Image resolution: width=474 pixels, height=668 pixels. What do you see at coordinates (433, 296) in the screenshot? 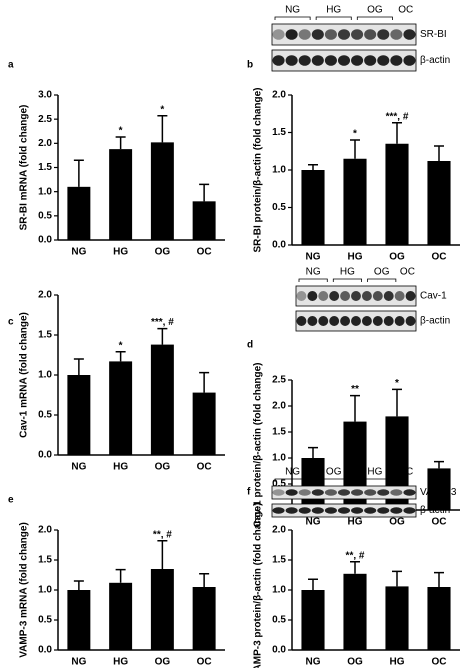
I see `blot-band-label: Cav-1` at bounding box center [433, 296].